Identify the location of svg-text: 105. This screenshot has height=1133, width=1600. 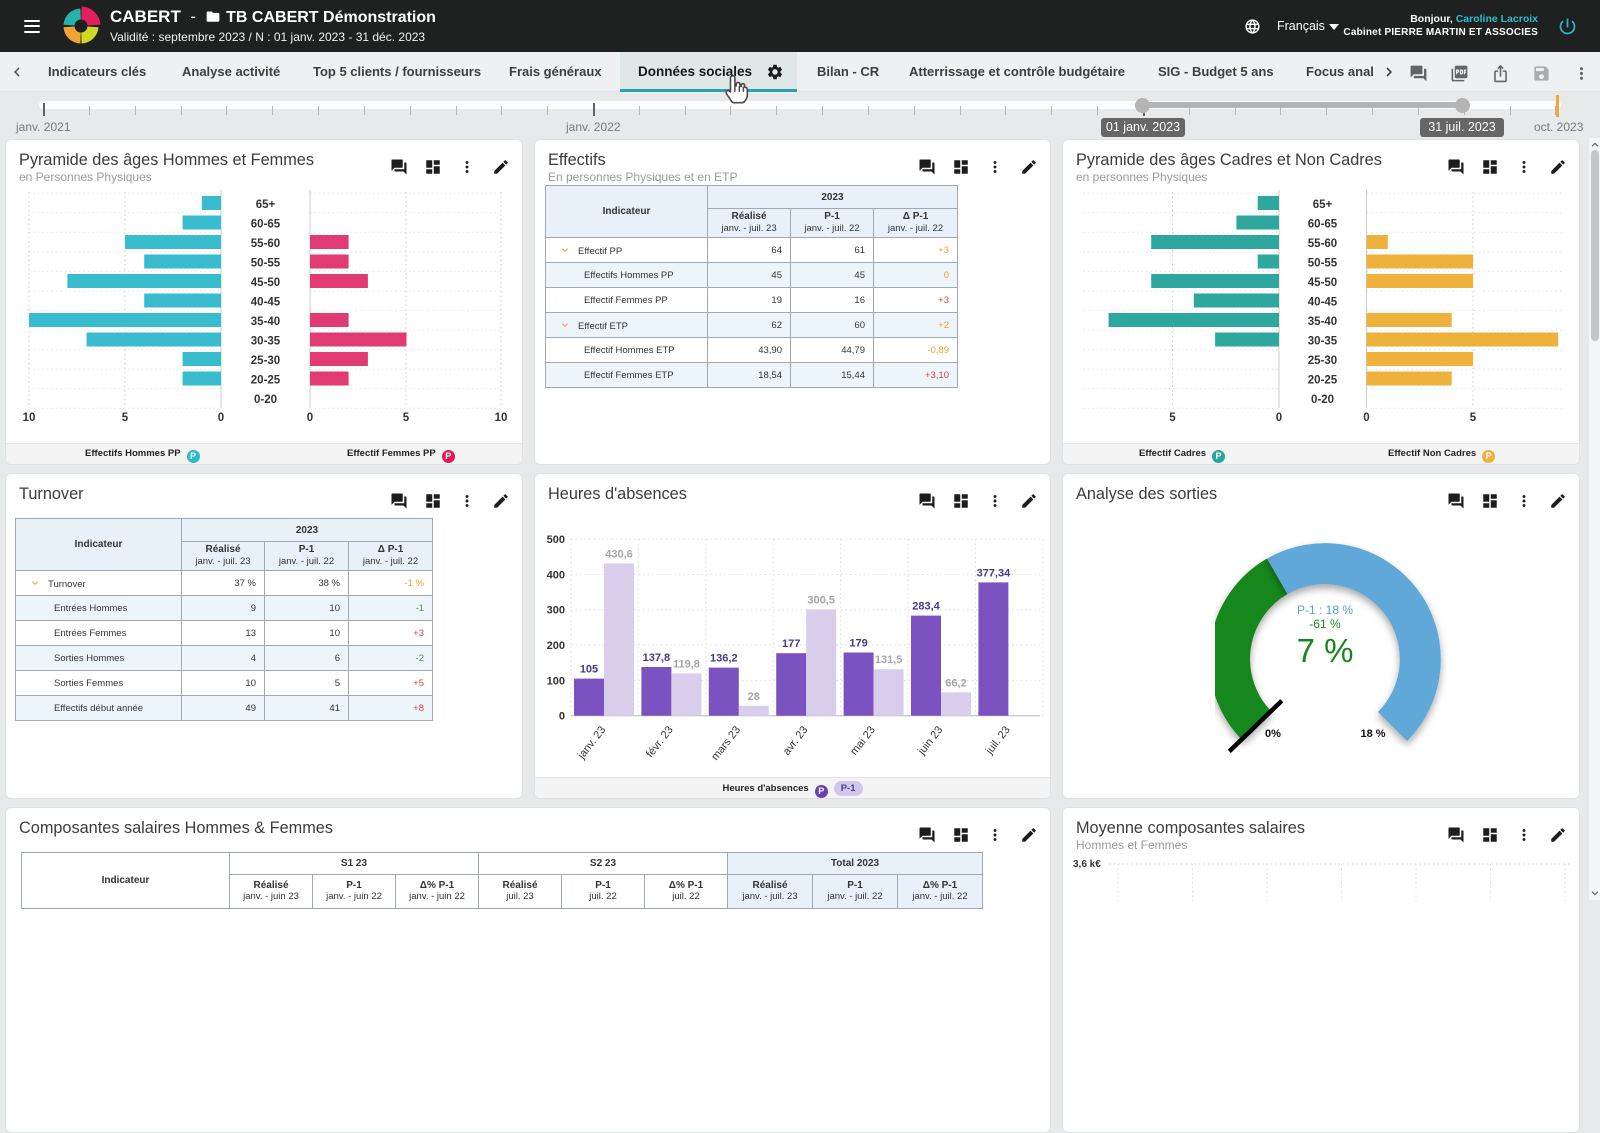
(589, 670).